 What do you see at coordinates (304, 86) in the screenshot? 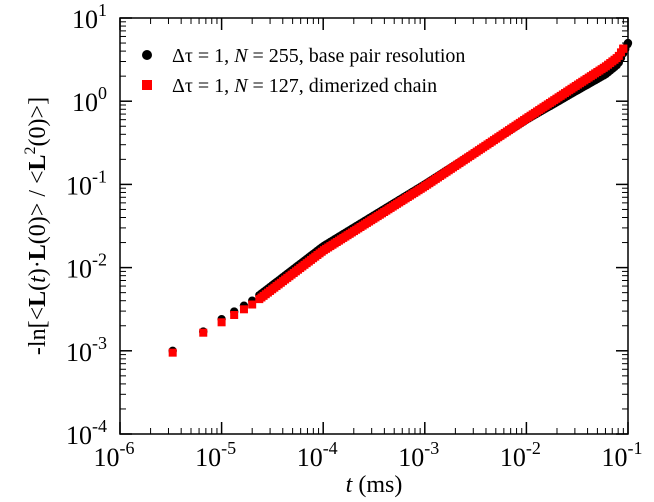
I see `legend-entry-2: Δτ = 1, N = 127, dimerized chain` at bounding box center [304, 86].